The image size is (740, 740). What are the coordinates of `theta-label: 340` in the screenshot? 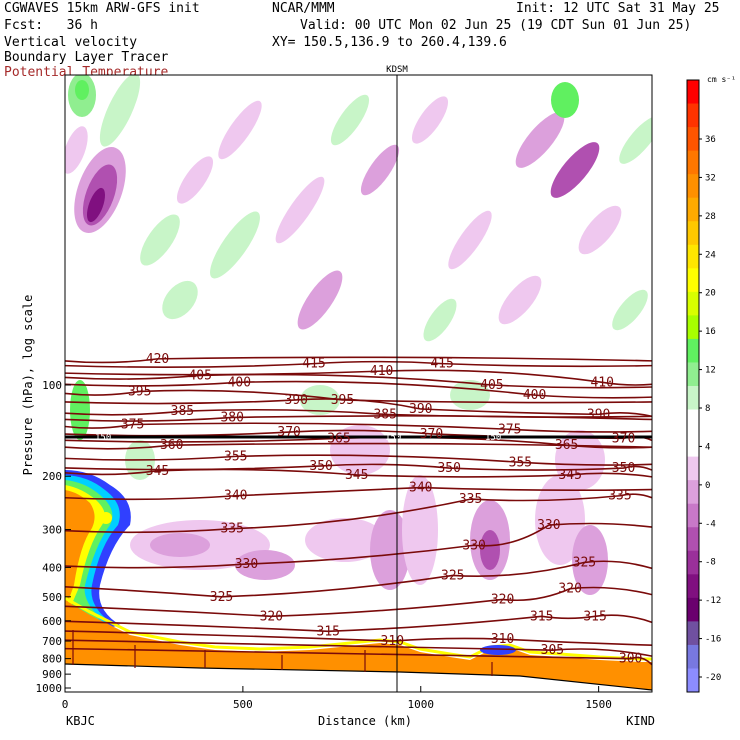 It's located at (235, 496).